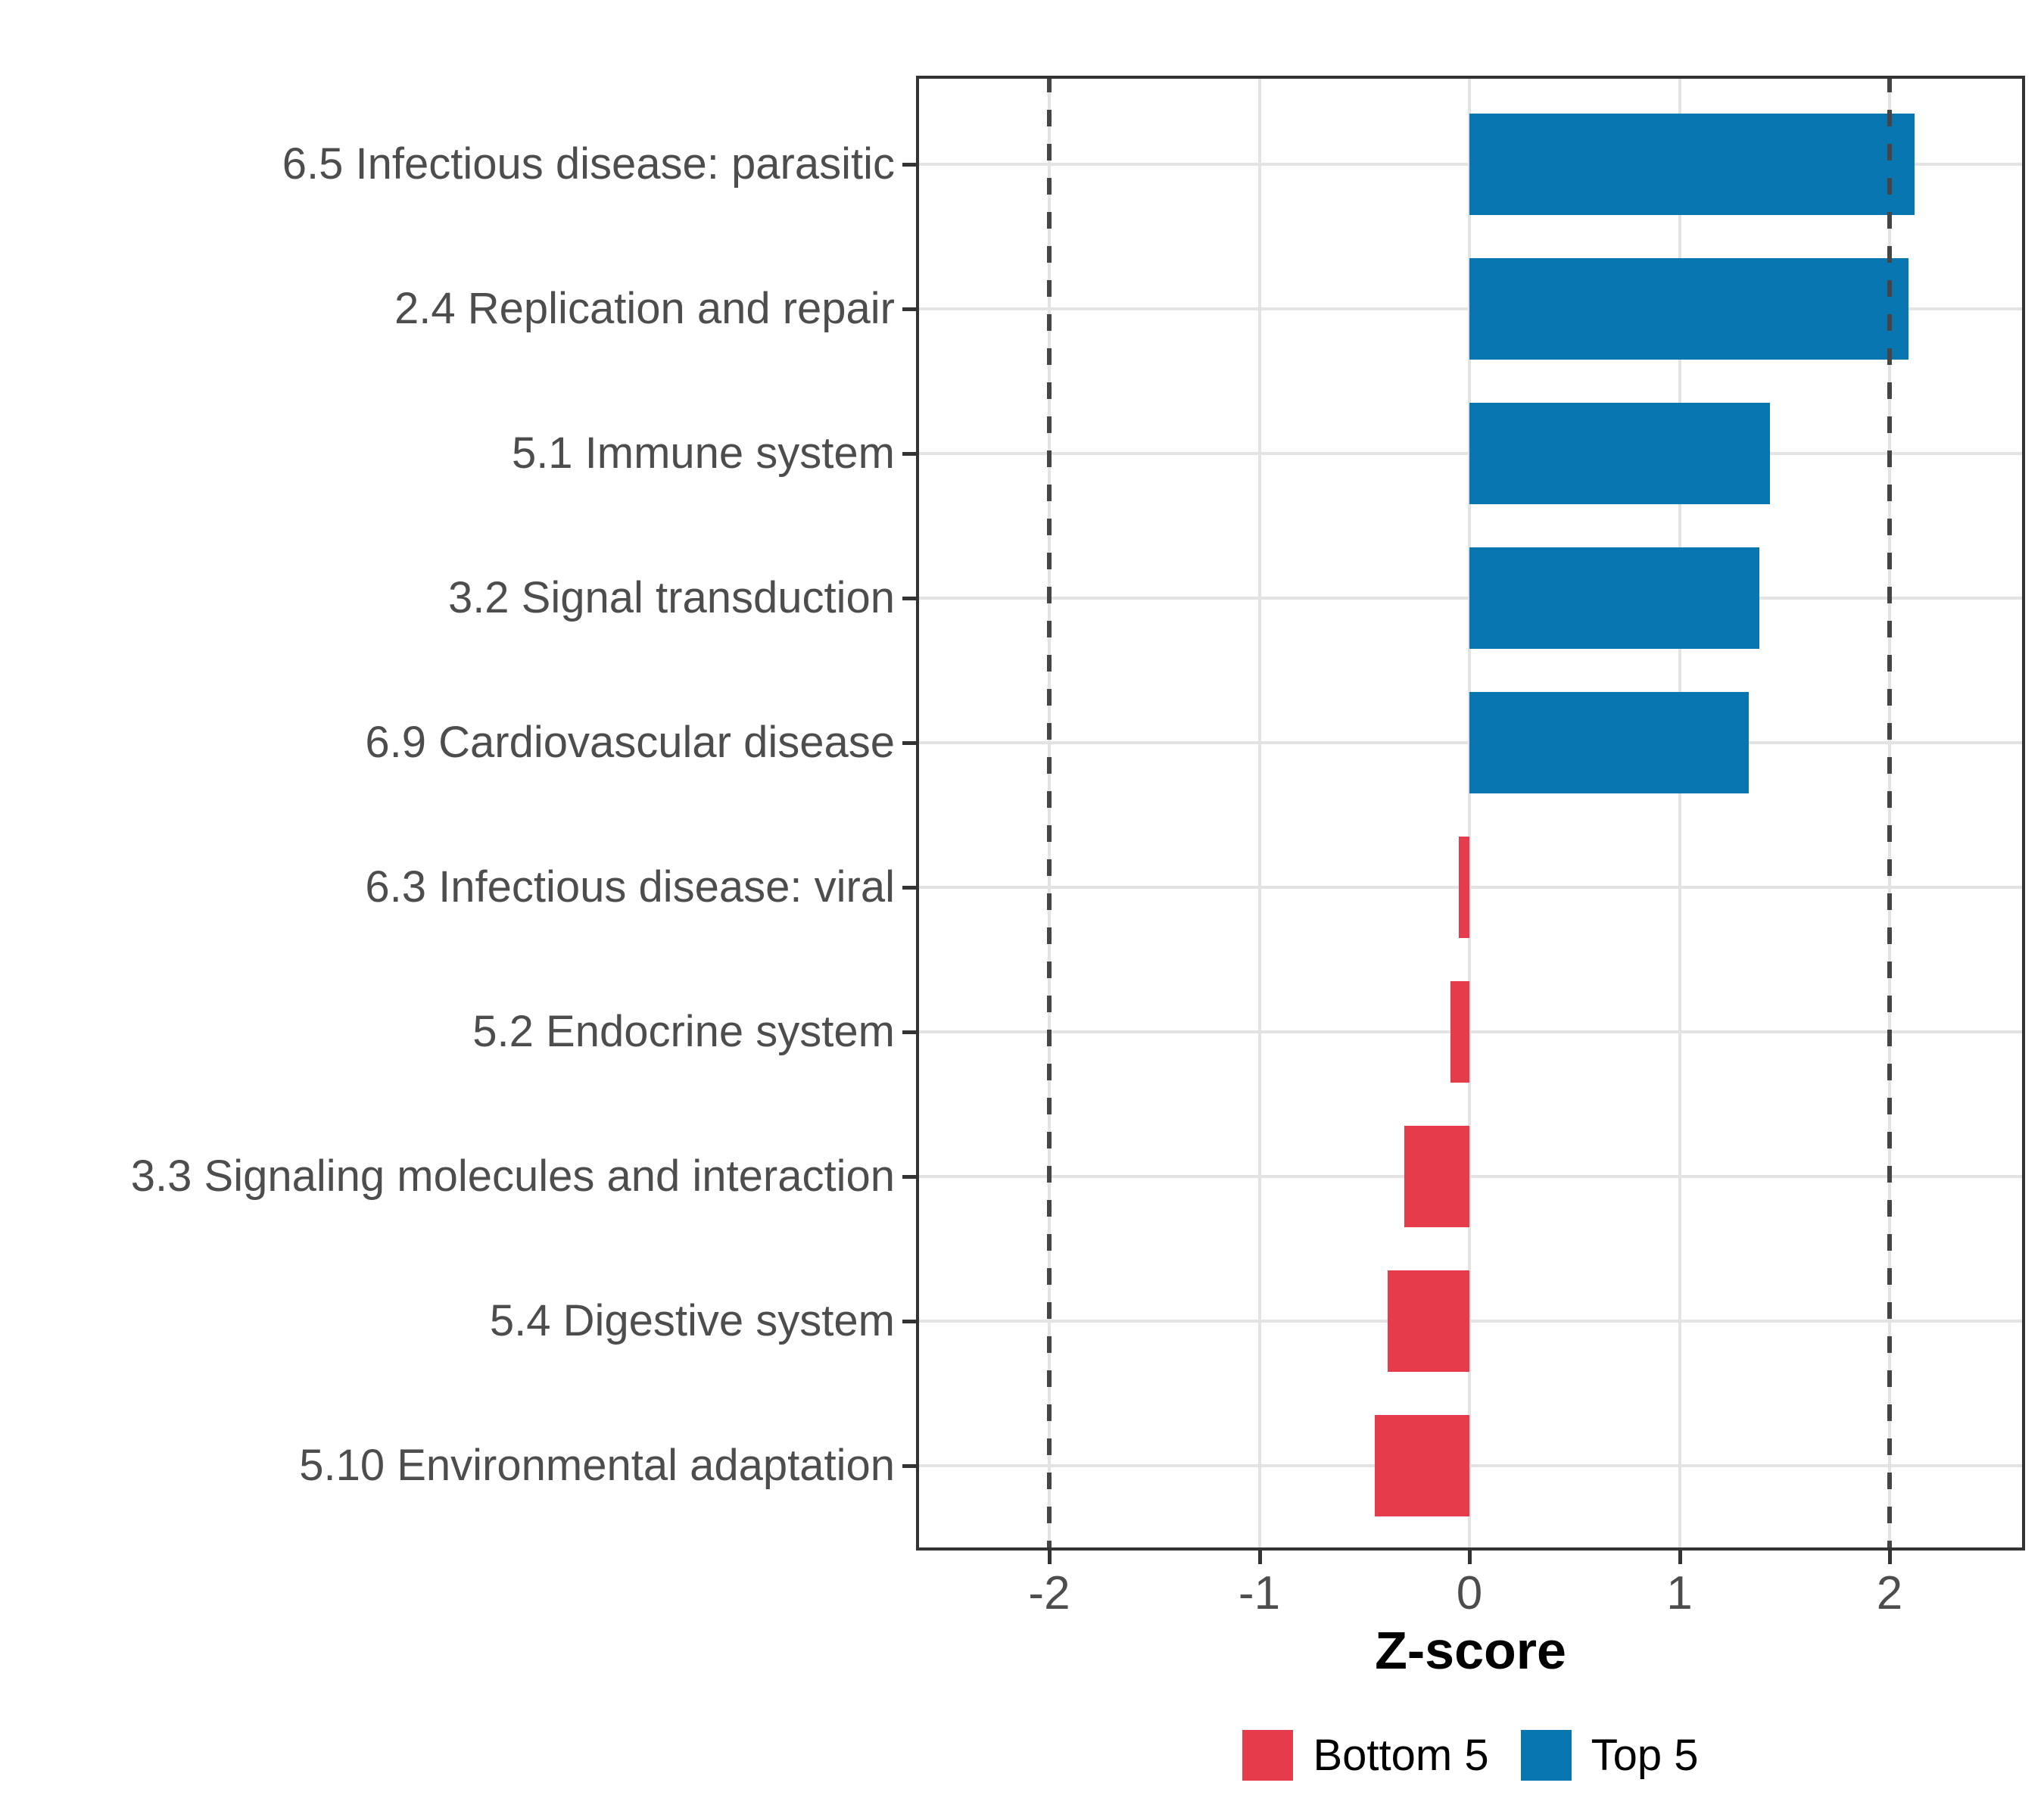 The width and height of the screenshot is (2044, 1817). I want to click on x-axis-title: Z-score, so click(1470, 1650).